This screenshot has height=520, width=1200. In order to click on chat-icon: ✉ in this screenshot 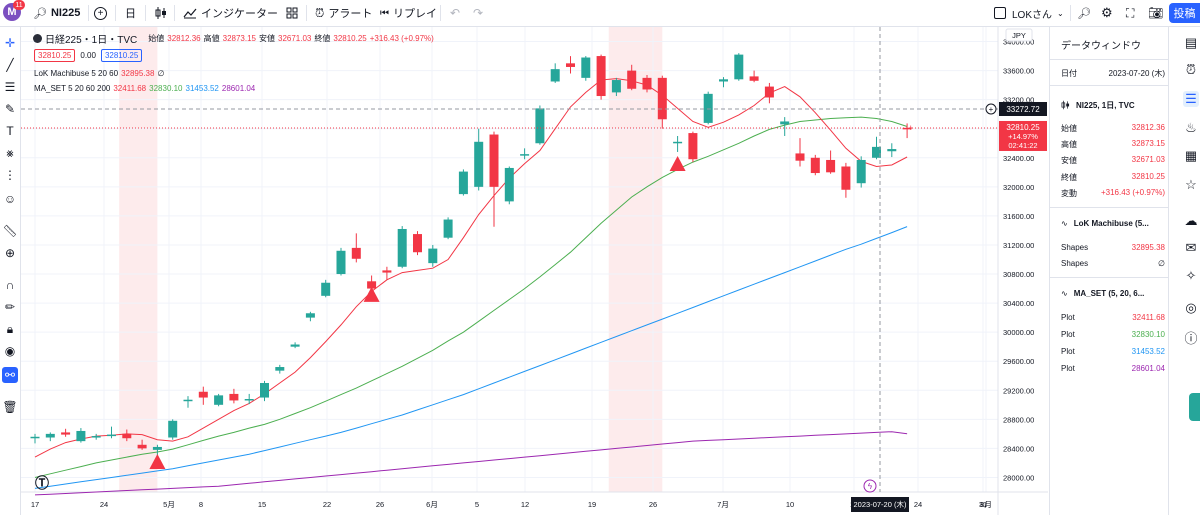, I will do `click(1191, 247)`.